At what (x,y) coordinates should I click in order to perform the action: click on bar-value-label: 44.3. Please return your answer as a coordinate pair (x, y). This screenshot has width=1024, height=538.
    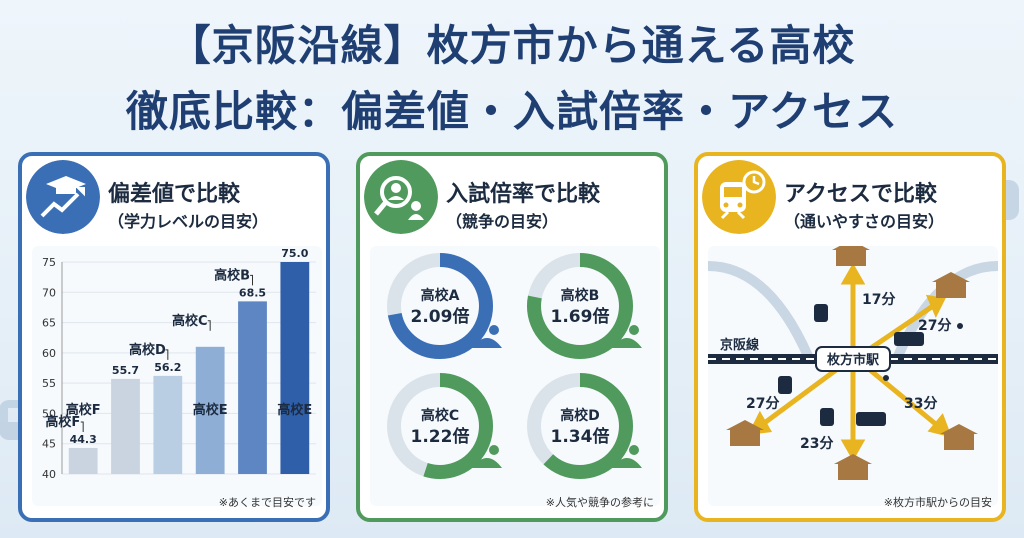
    Looking at the image, I should click on (83, 439).